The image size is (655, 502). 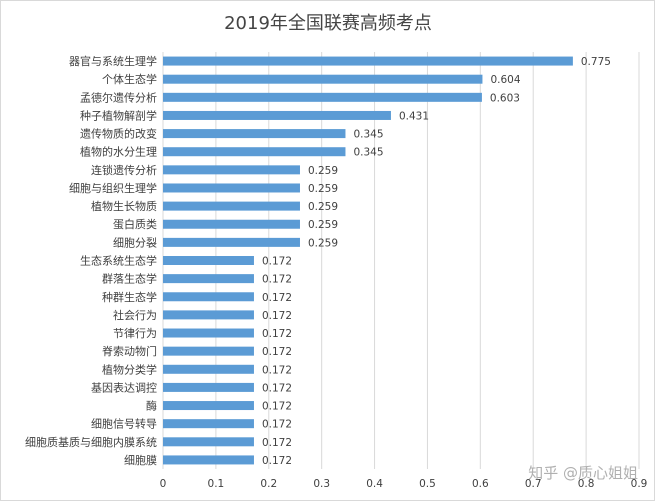 I want to click on x-tick-label: 0.8, so click(x=586, y=484).